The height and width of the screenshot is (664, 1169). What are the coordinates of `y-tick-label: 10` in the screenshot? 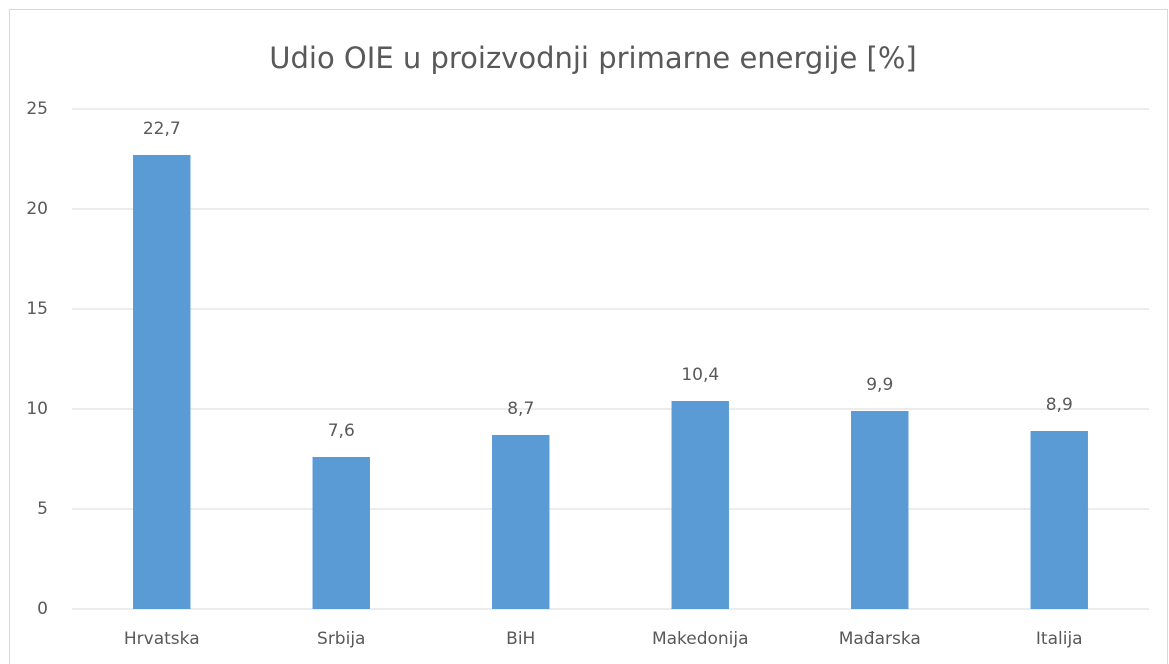 It's located at (37, 409).